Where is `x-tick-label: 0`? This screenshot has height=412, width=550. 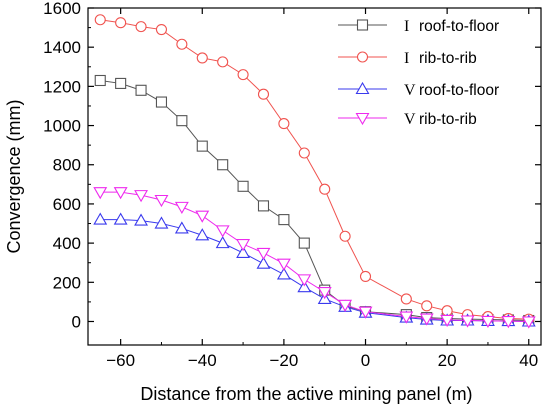 x-tick-label: 0 is located at coordinates (365, 360).